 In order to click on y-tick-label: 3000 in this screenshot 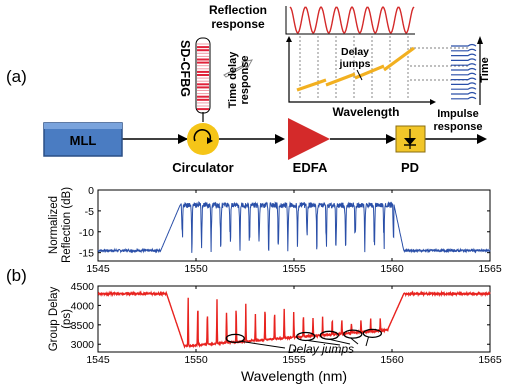, I will do `click(83, 345)`.